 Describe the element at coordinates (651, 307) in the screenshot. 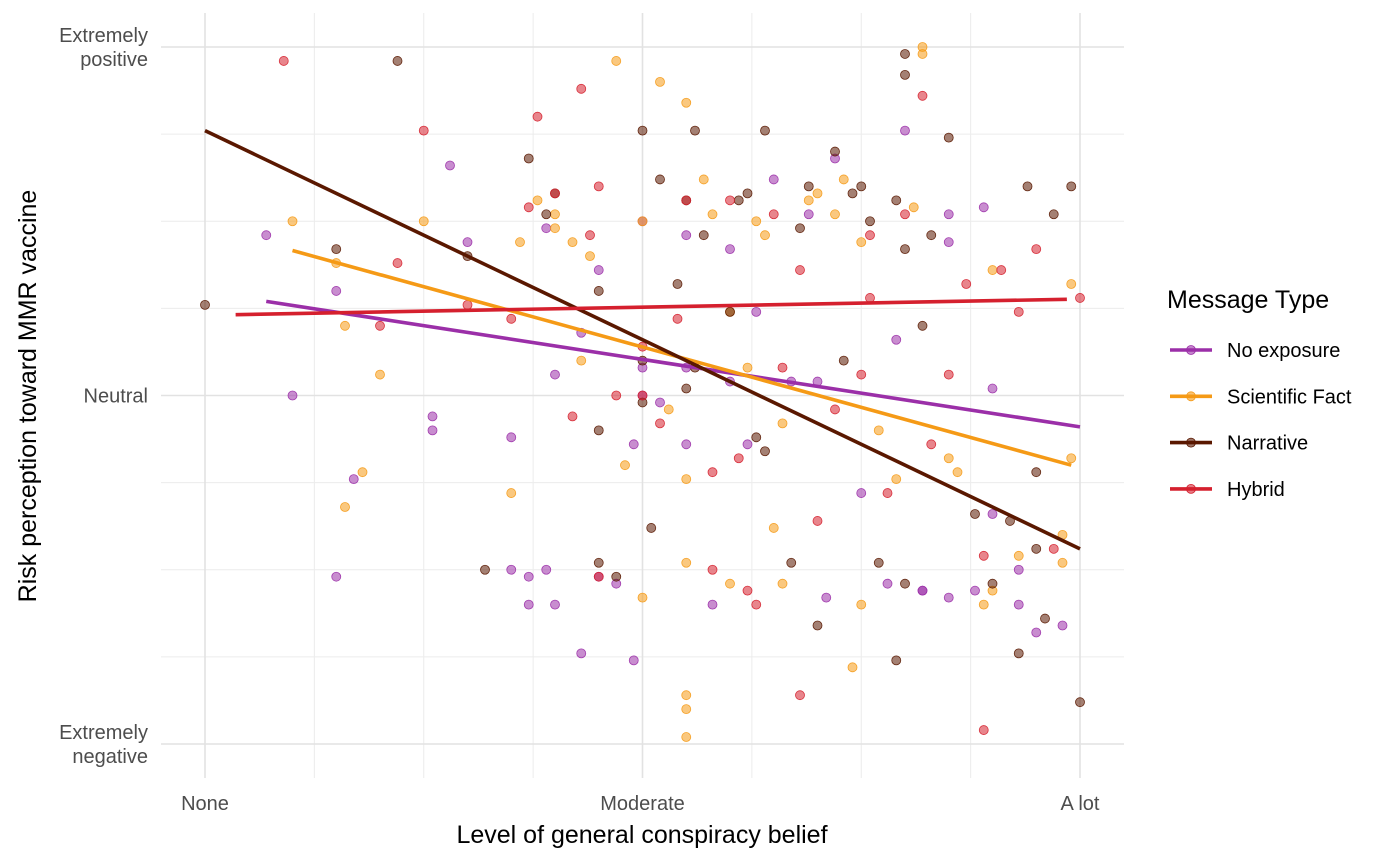

I see `hybrid-trend-line` at that location.